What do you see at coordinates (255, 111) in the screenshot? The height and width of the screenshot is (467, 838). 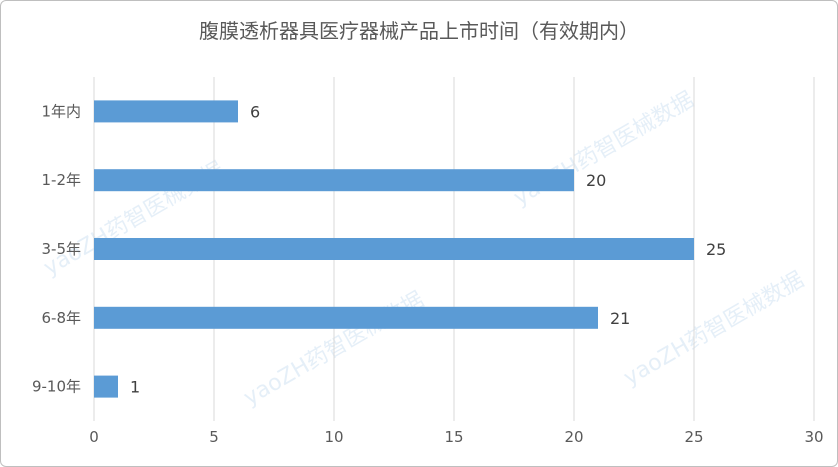 I see `data-label: 6` at bounding box center [255, 111].